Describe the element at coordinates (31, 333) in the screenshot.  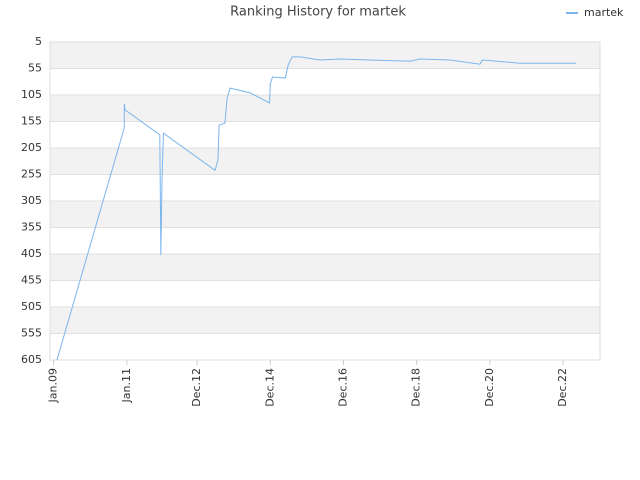
I see `y-tick-label: 555` at that location.